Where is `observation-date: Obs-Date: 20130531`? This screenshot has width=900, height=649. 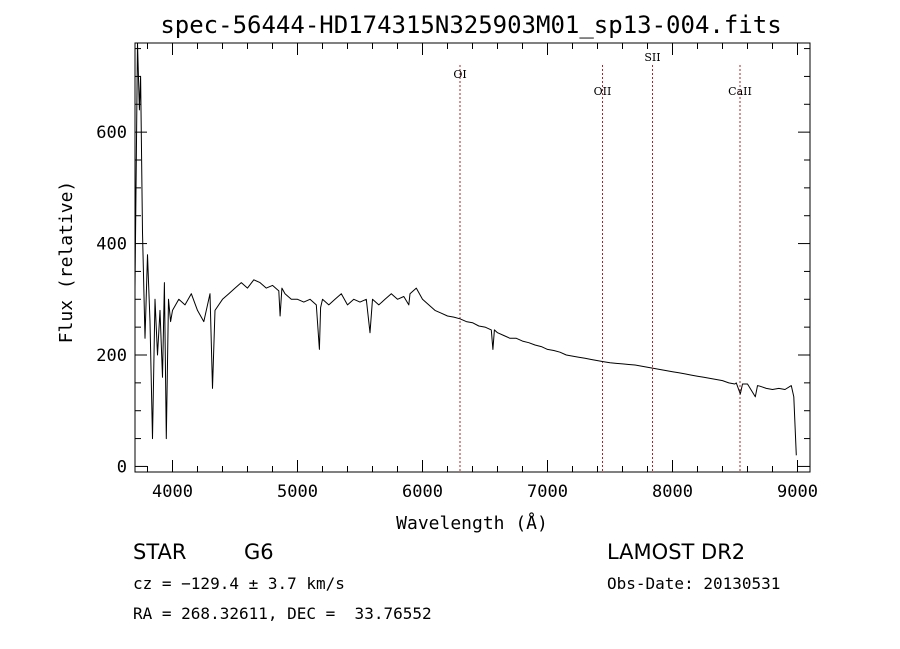
observation-date: Obs-Date: 20130531 is located at coordinates (694, 583).